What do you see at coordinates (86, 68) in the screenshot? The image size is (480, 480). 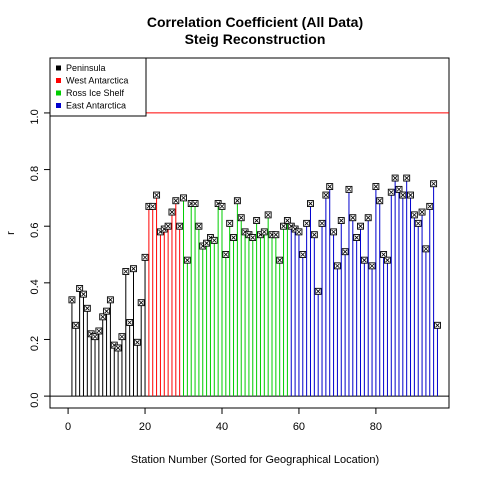 I see `legend-label: Peninsula` at bounding box center [86, 68].